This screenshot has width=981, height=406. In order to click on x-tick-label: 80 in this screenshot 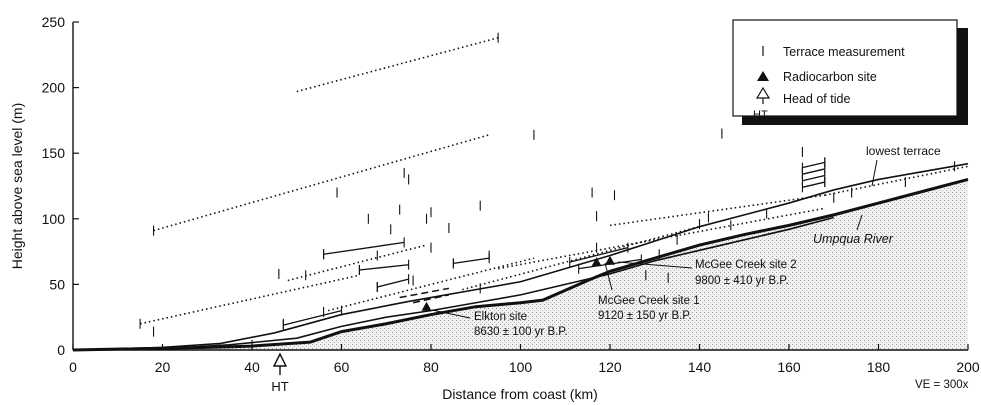, I will do `click(431, 367)`.